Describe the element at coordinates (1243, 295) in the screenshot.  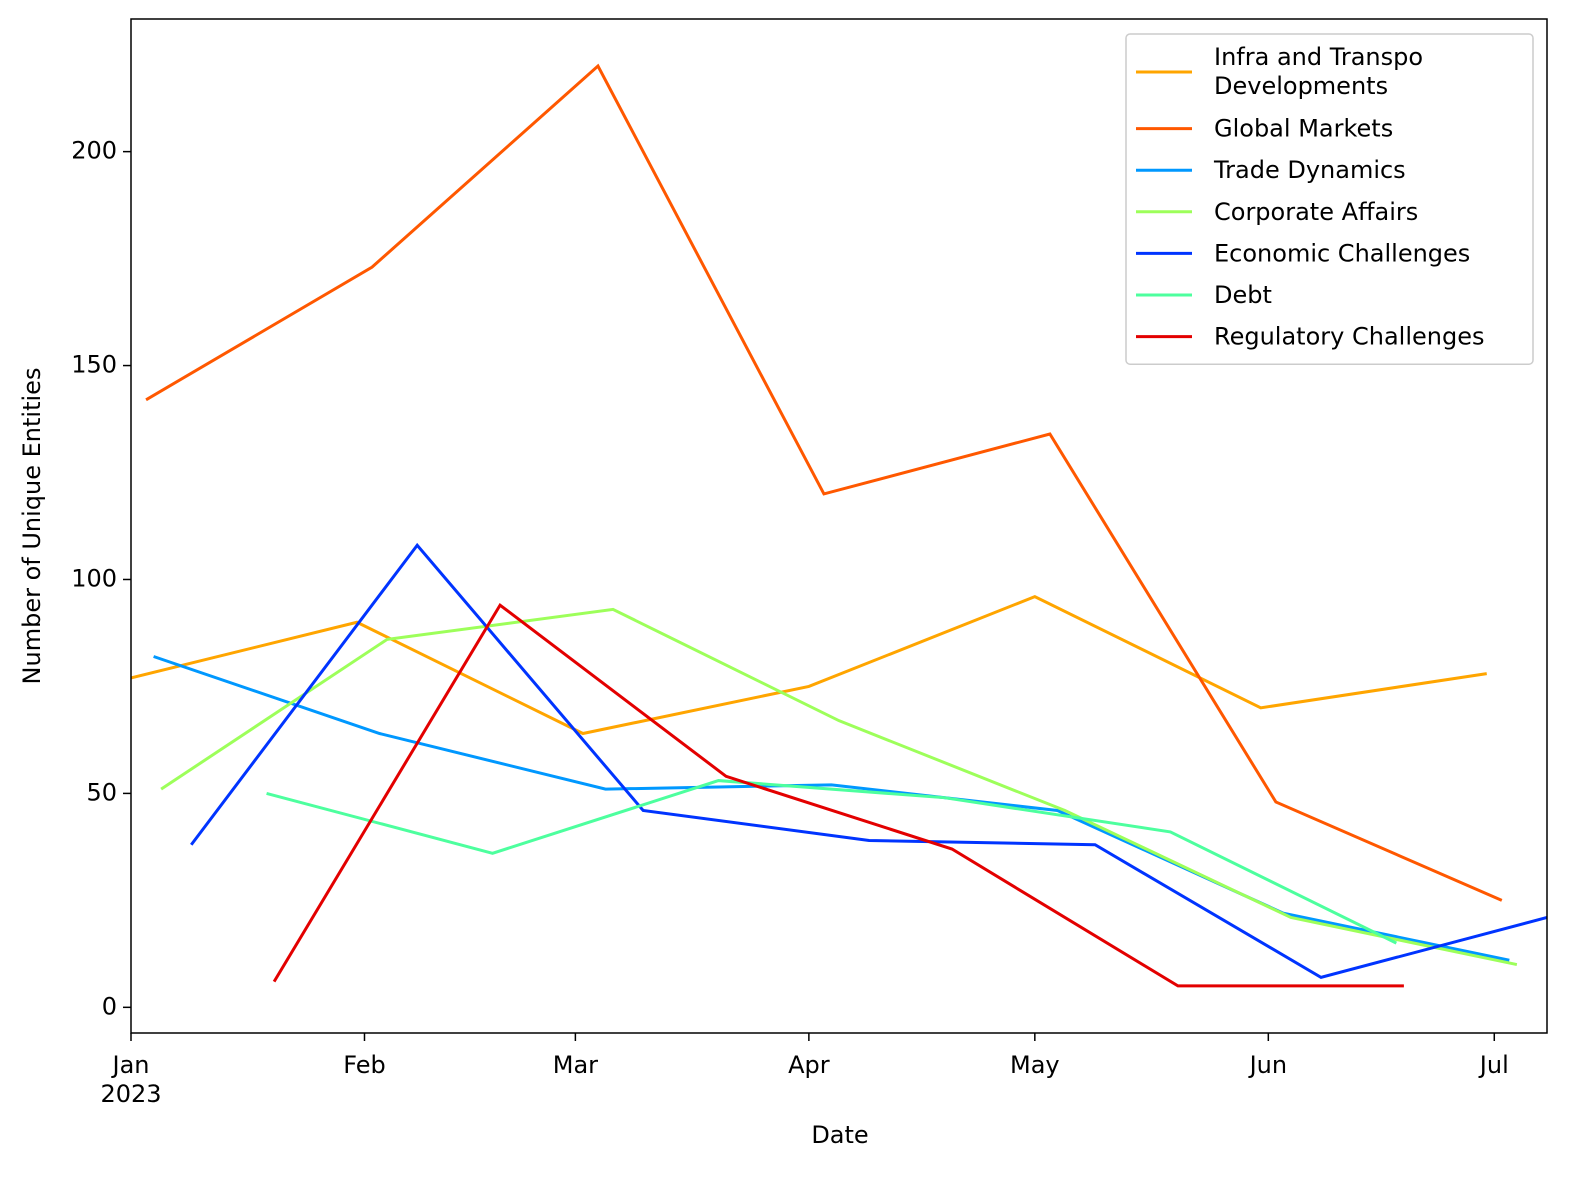
I see `legend-label: Debt` at that location.